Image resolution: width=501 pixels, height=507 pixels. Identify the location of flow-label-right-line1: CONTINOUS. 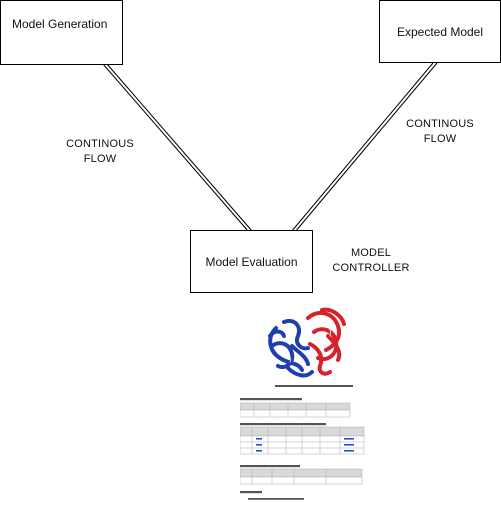
(440, 124).